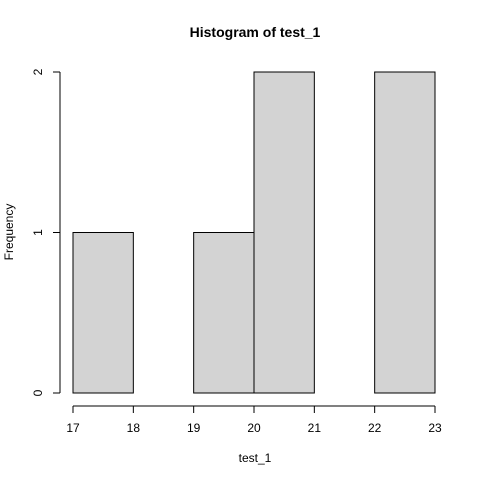 This screenshot has width=480, height=480. Describe the element at coordinates (375, 428) in the screenshot. I see `x-tick-label: 22` at that location.